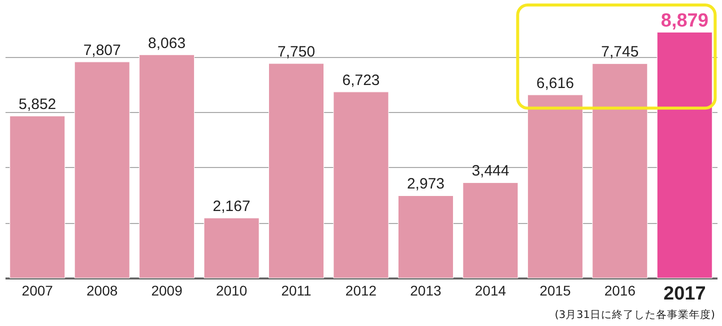 The height and width of the screenshot is (326, 722). Describe the element at coordinates (425, 184) in the screenshot. I see `data-label: 2,973` at that location.